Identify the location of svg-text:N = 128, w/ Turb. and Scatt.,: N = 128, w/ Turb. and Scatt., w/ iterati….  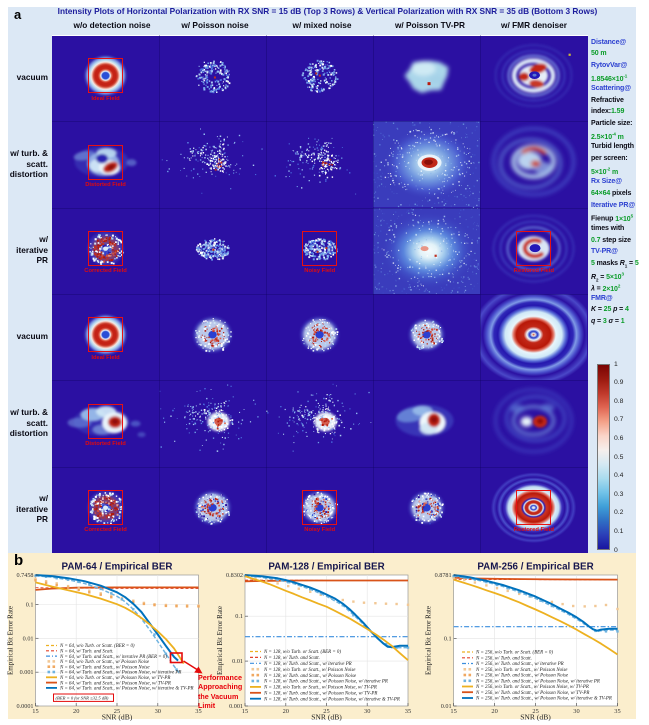
(307, 664).